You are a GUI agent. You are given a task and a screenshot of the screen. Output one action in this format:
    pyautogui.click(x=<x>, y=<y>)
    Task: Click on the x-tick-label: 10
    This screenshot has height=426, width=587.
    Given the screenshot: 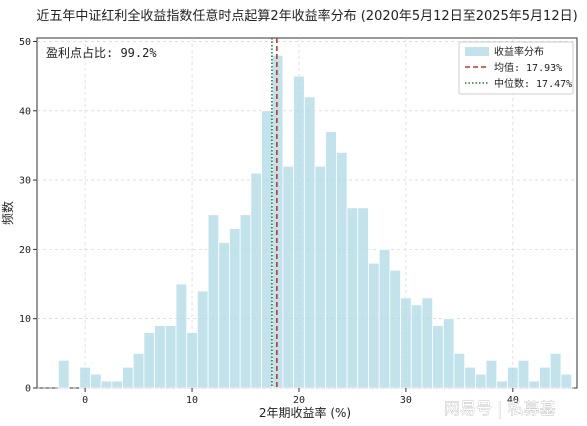 What is the action you would take?
    pyautogui.click(x=192, y=400)
    